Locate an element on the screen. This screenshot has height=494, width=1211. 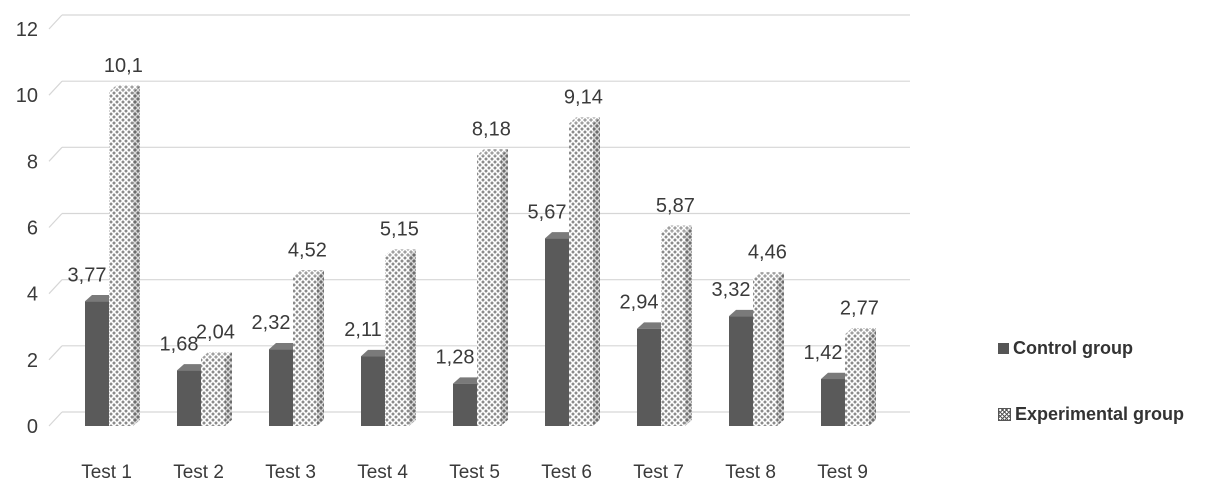
data-label-experimental: 9,14 is located at coordinates (583, 98).